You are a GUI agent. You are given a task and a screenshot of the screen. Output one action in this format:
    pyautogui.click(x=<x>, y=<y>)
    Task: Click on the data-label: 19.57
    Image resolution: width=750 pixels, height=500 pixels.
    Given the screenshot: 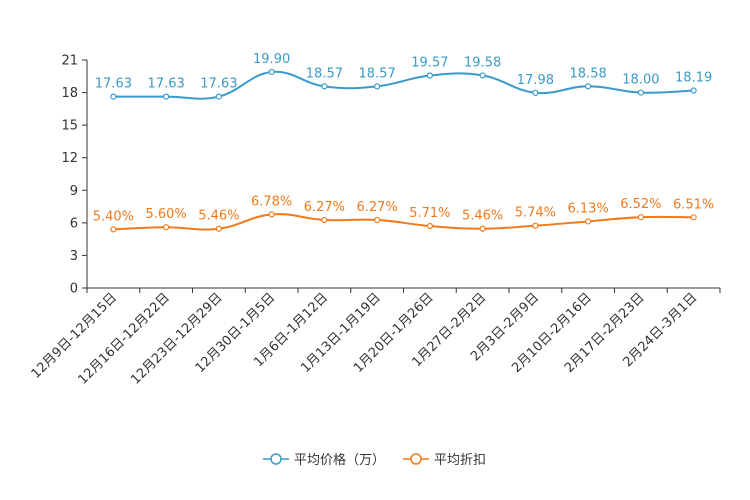 What is the action you would take?
    pyautogui.click(x=429, y=63)
    